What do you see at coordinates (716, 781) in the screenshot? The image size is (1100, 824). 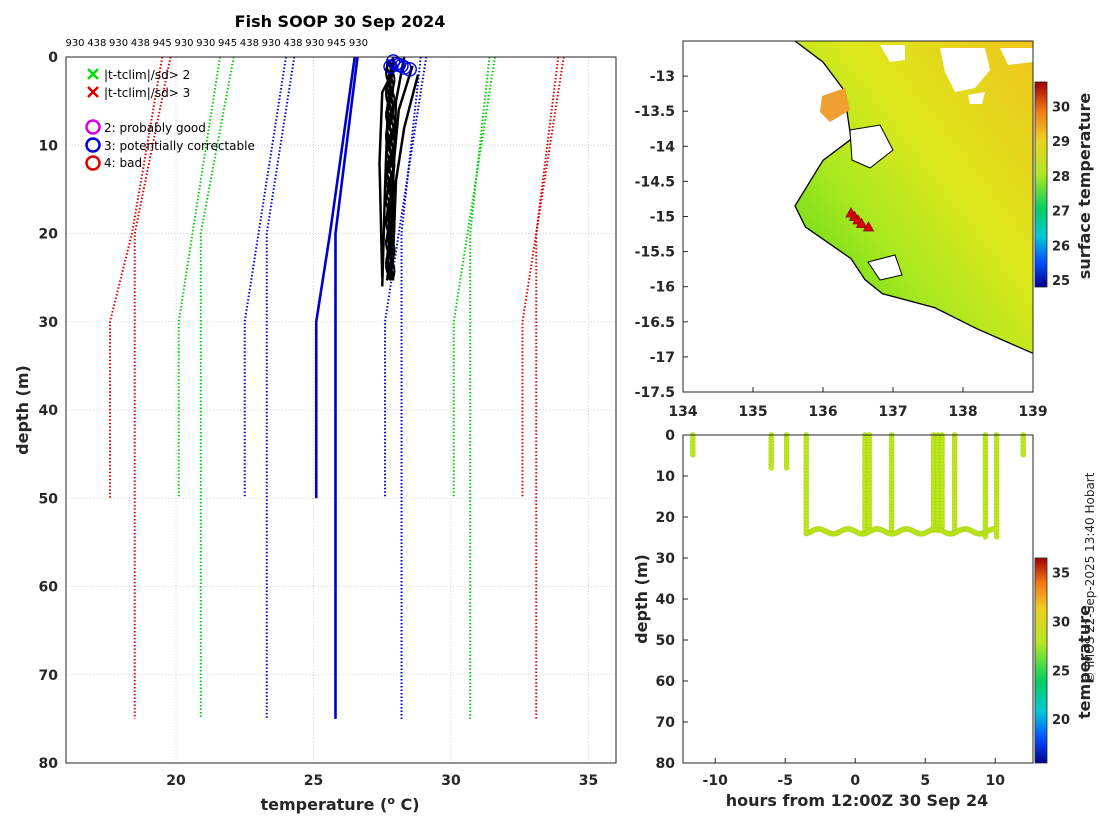 I see `x-tick-label: -10` at bounding box center [716, 781].